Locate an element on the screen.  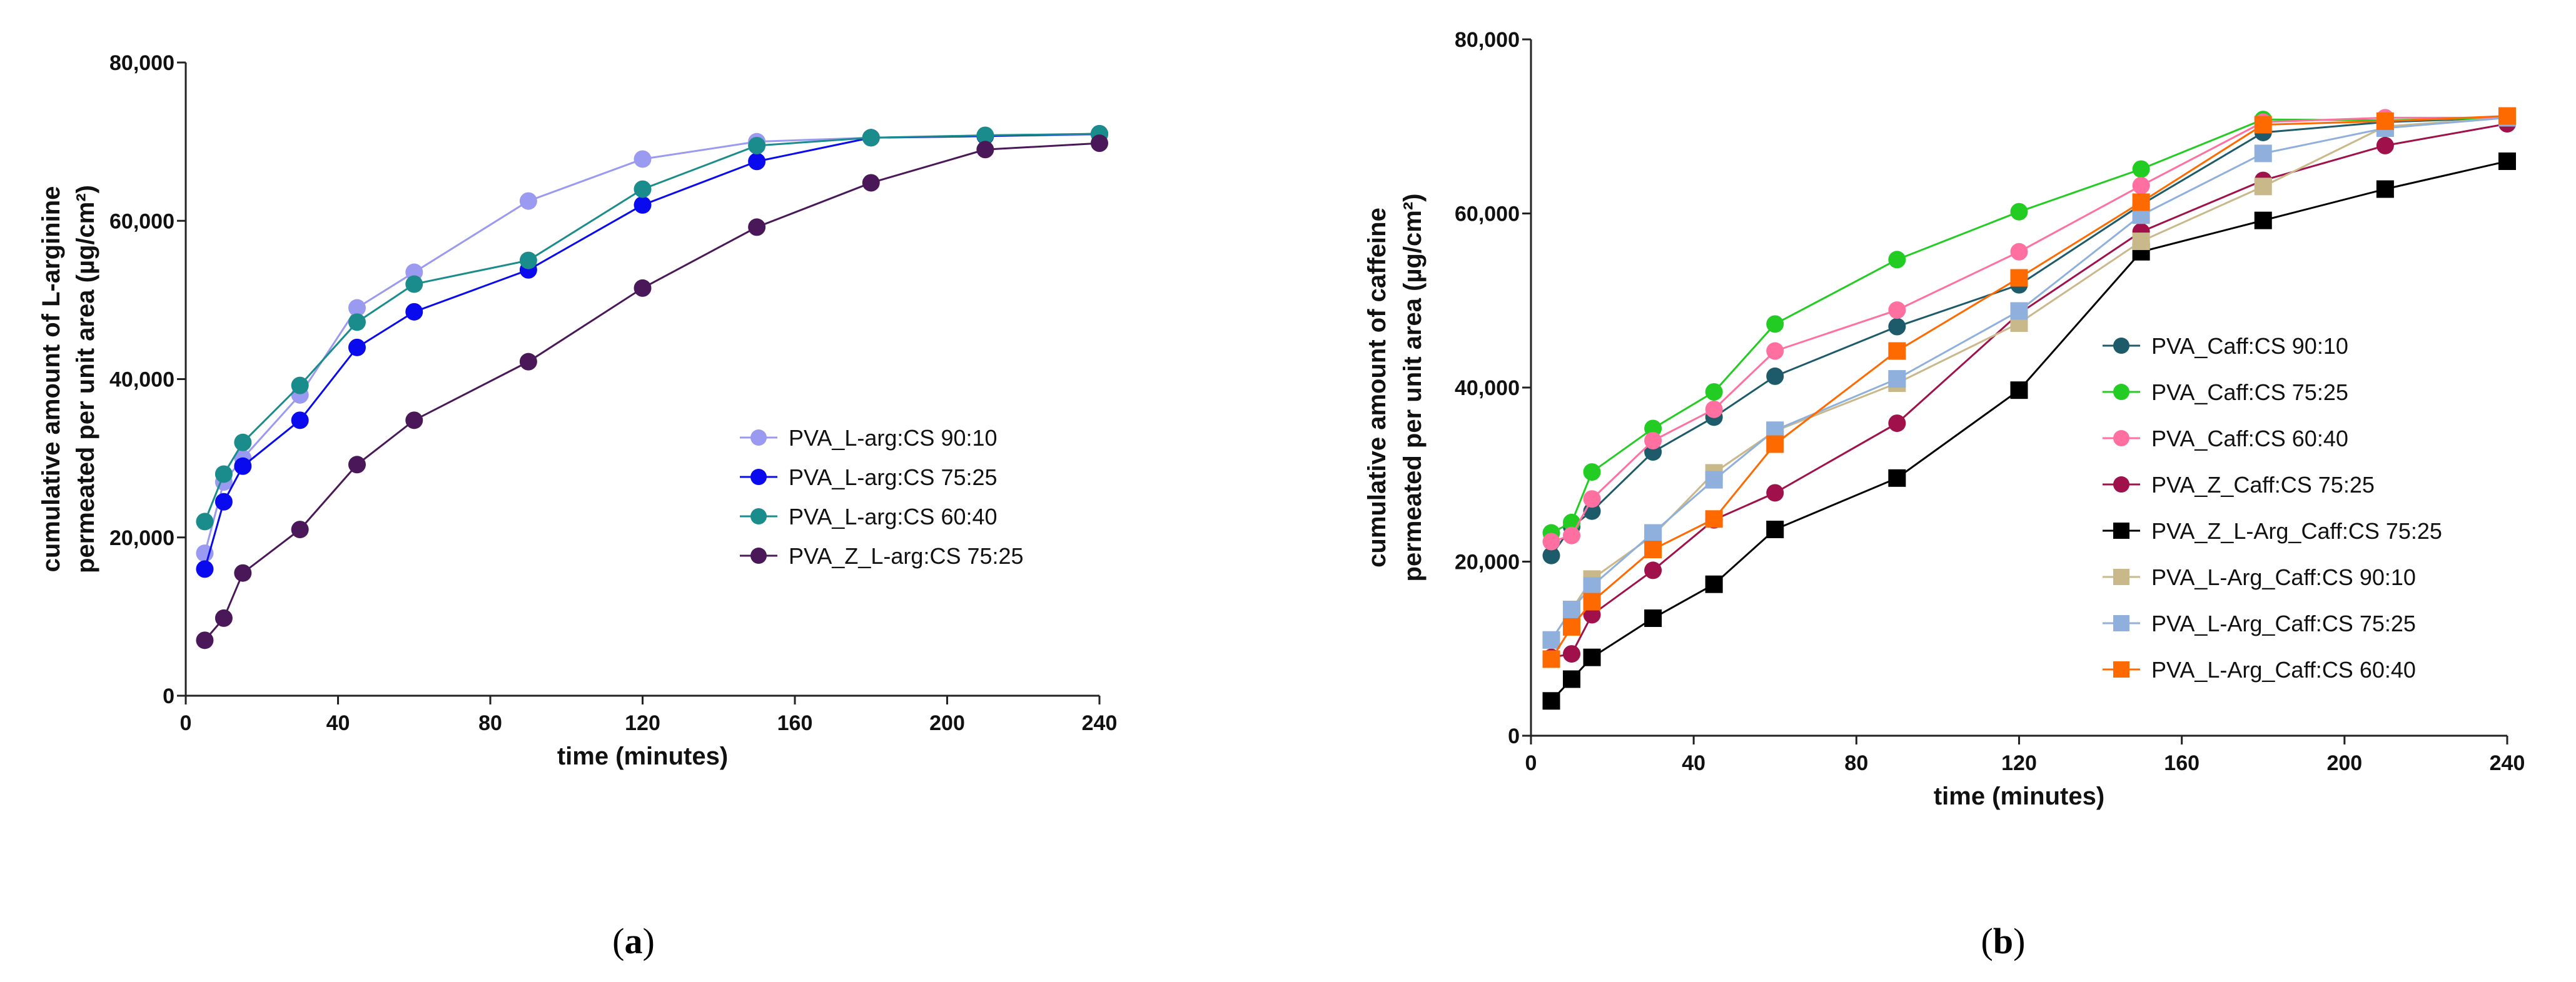
legend-label: PVA_Caff:CS 60:40 is located at coordinates (2249, 438).